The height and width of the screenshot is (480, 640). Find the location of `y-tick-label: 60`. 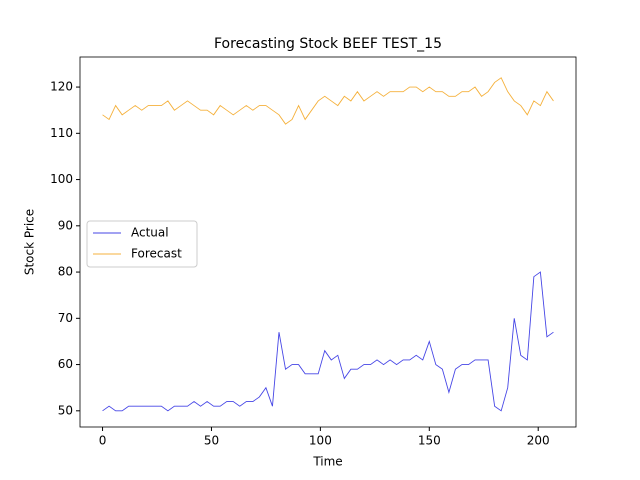

y-tick-label: 60 is located at coordinates (65, 364).